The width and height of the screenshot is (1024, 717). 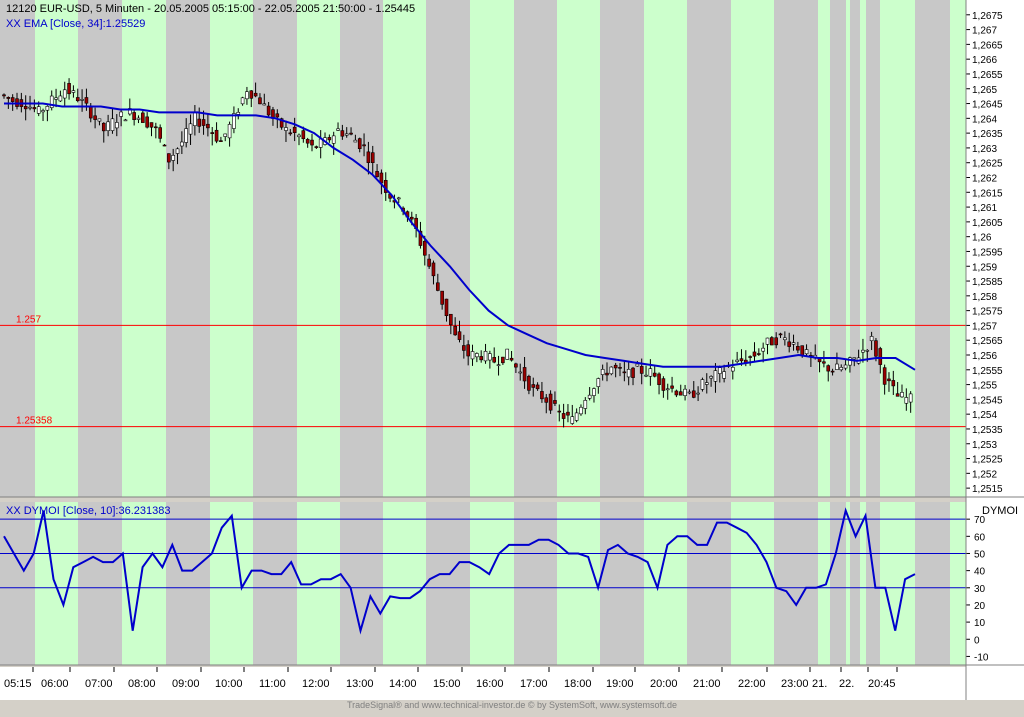 What do you see at coordinates (984, 31) in the screenshot?
I see `price-tick-label: 1,267` at bounding box center [984, 31].